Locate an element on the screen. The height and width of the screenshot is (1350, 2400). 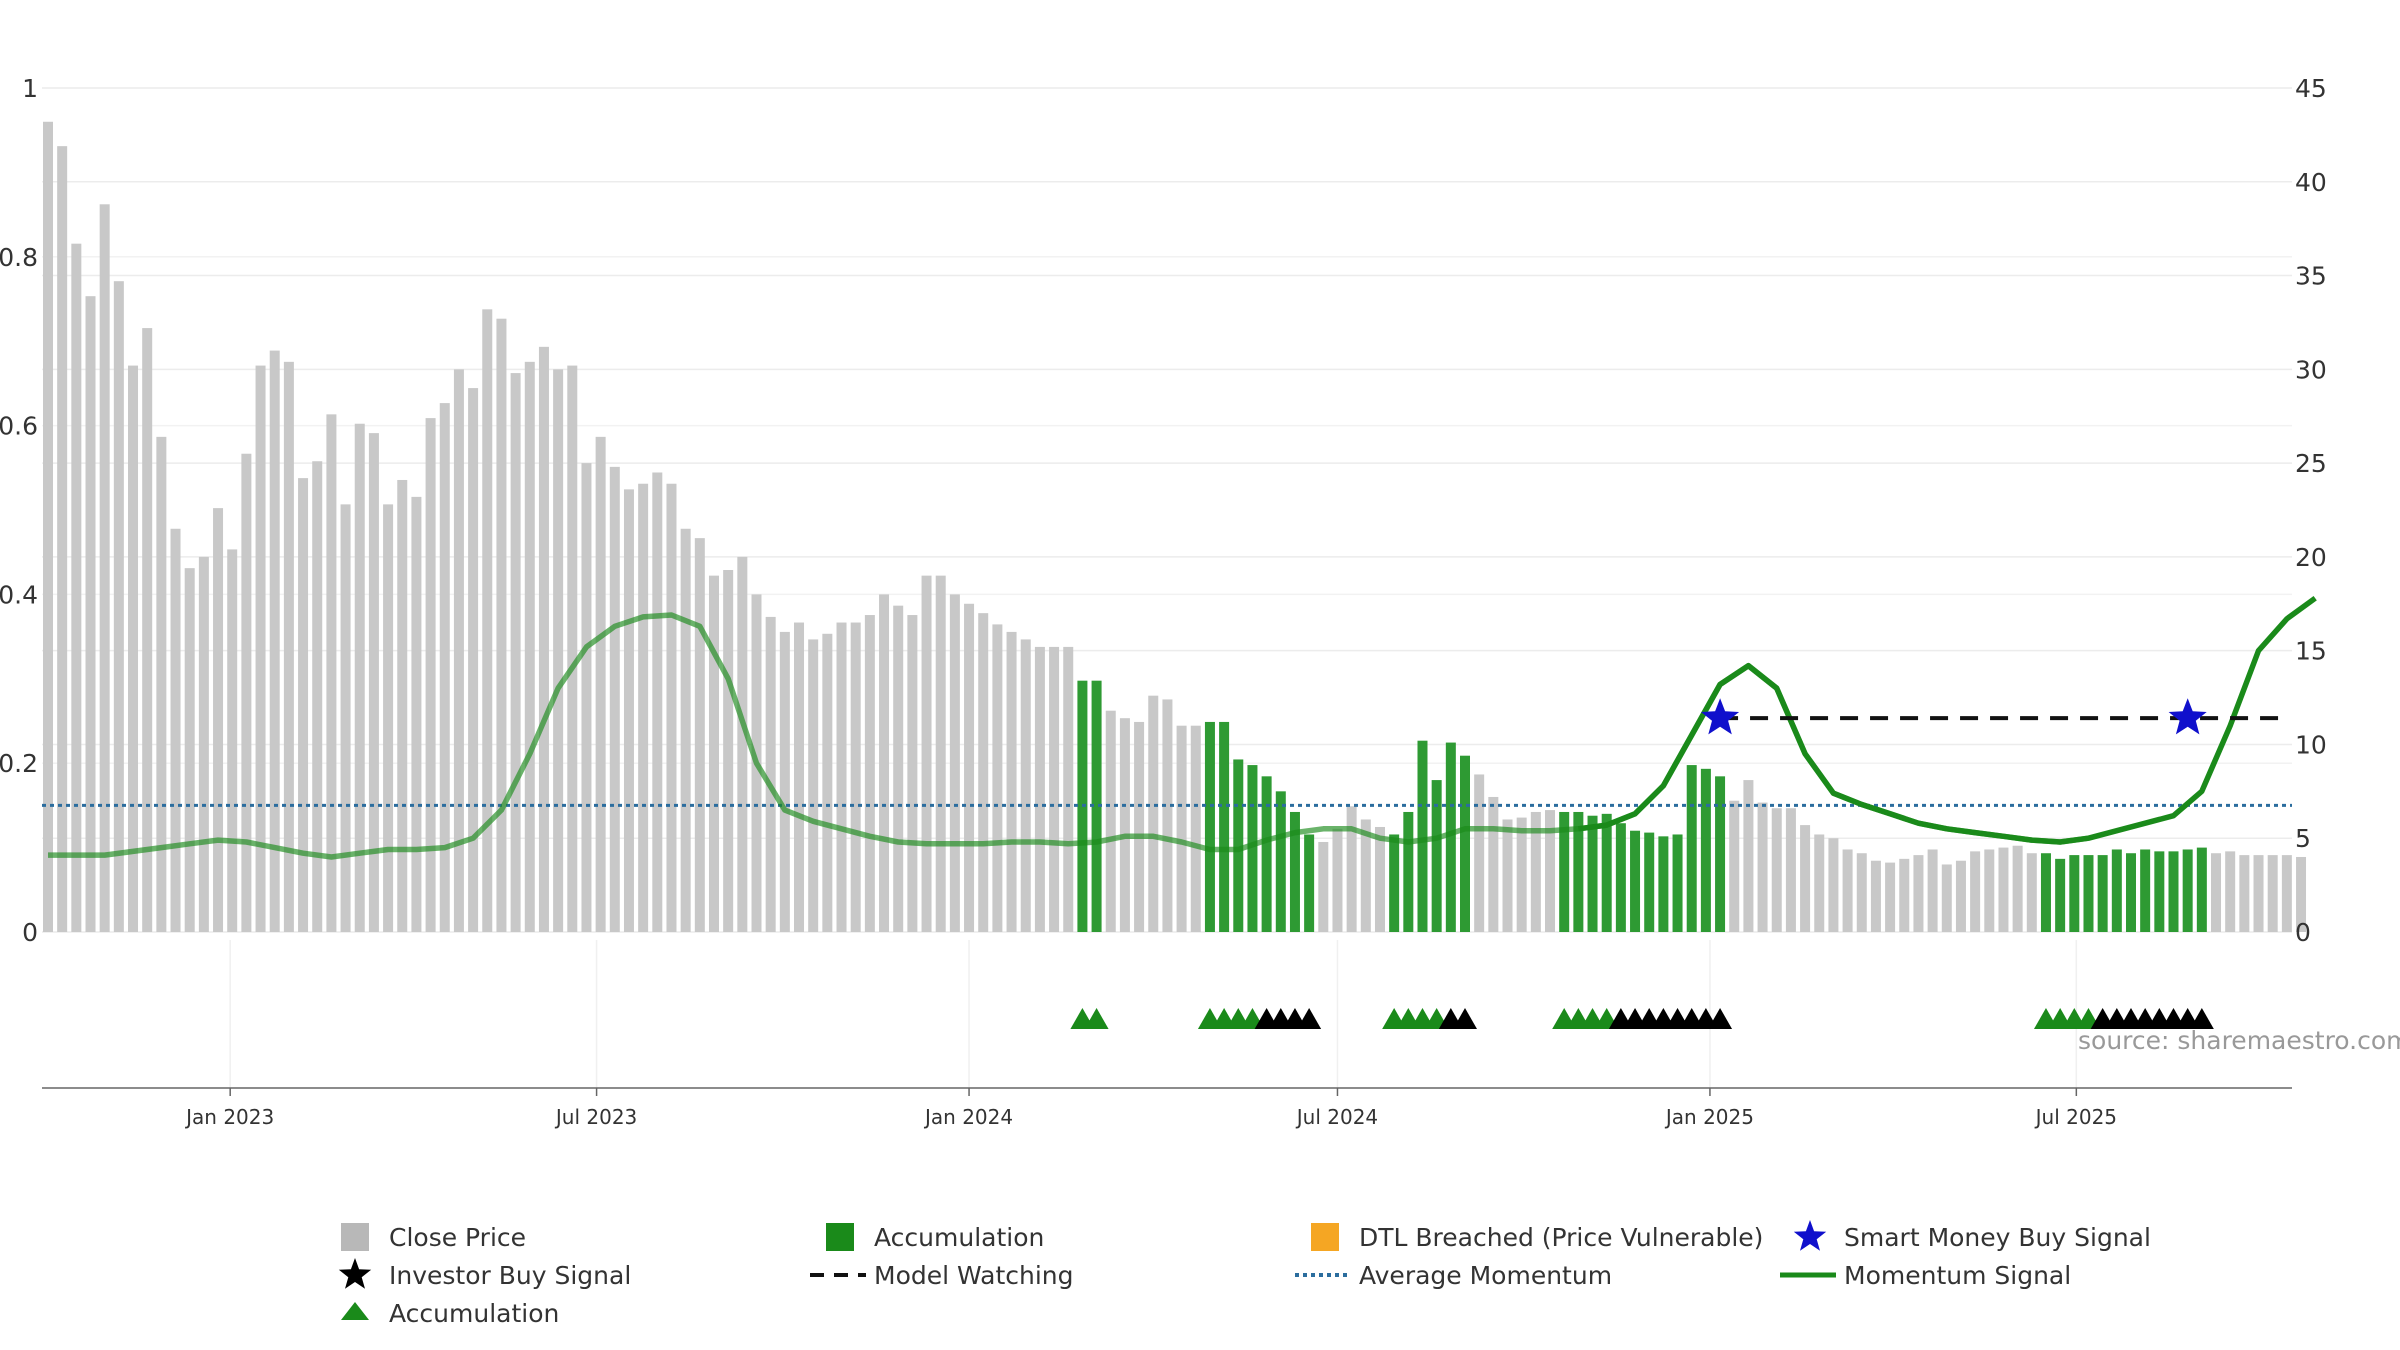
momentum-signal-line is located at coordinates (1947, 720).